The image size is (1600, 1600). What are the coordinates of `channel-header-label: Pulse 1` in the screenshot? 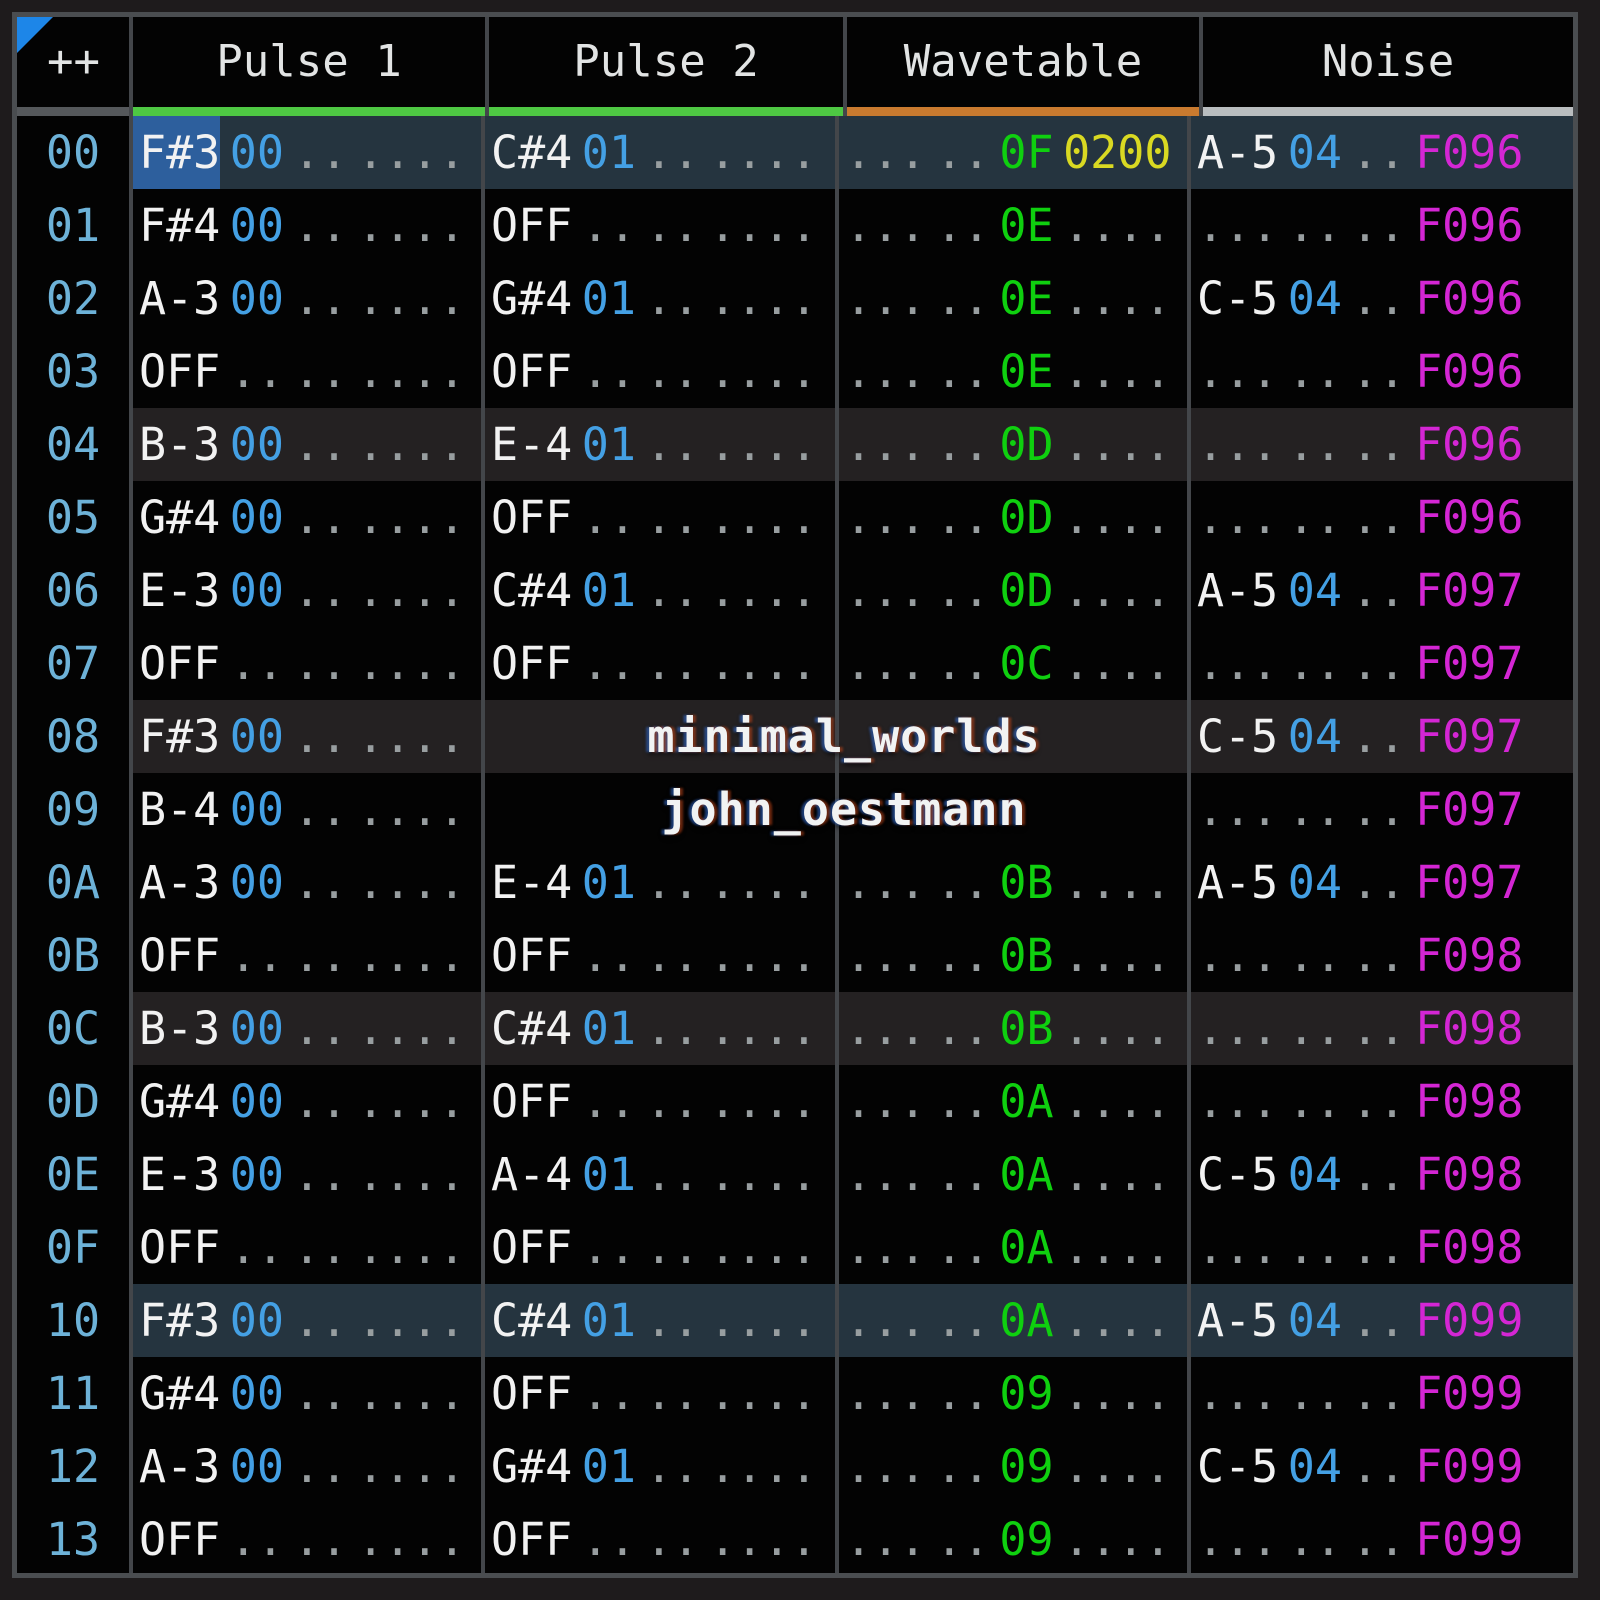 It's located at (309, 61).